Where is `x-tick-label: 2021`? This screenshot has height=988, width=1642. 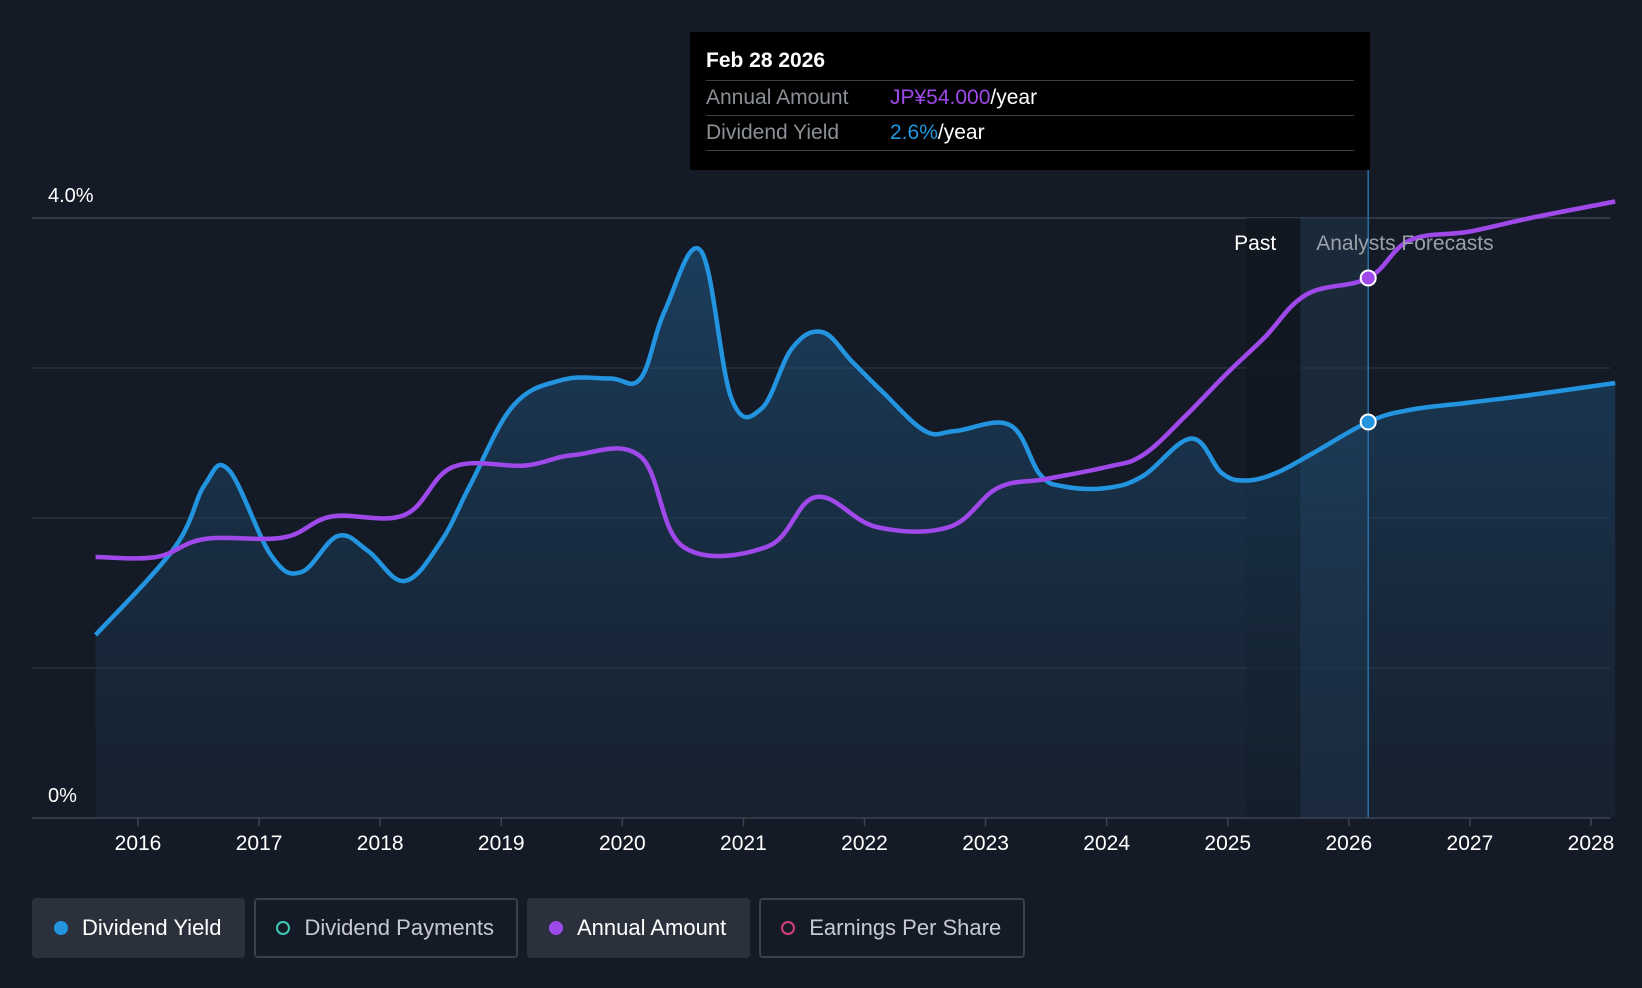 x-tick-label: 2021 is located at coordinates (743, 843).